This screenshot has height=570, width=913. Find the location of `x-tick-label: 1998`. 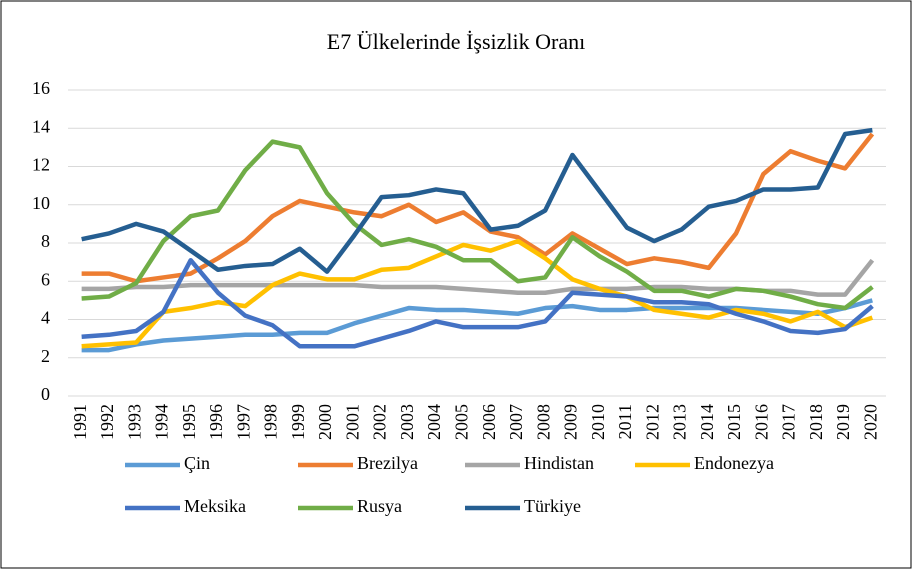

x-tick-label: 1998 is located at coordinates (271, 422).